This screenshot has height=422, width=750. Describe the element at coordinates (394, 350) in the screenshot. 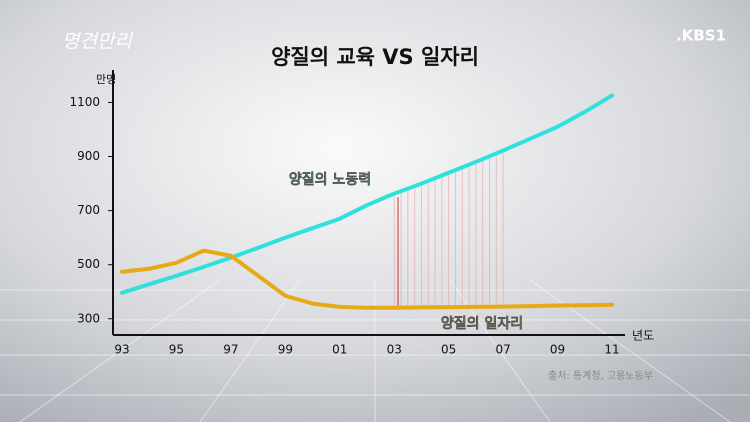

I see `x-tick-label: 03` at that location.